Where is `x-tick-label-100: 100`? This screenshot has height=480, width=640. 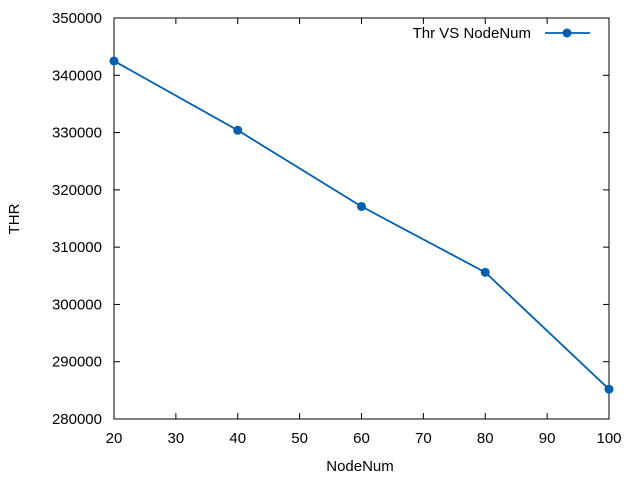
x-tick-label-100: 100 is located at coordinates (608, 438).